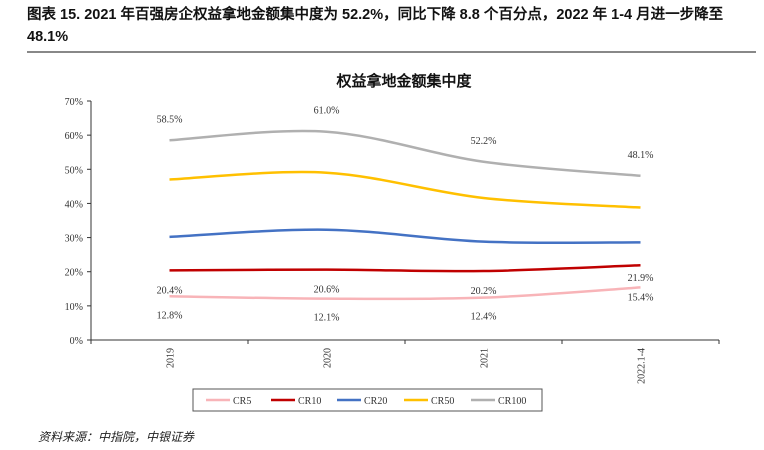  I want to click on y-tick-label: 10%, so click(74, 307).